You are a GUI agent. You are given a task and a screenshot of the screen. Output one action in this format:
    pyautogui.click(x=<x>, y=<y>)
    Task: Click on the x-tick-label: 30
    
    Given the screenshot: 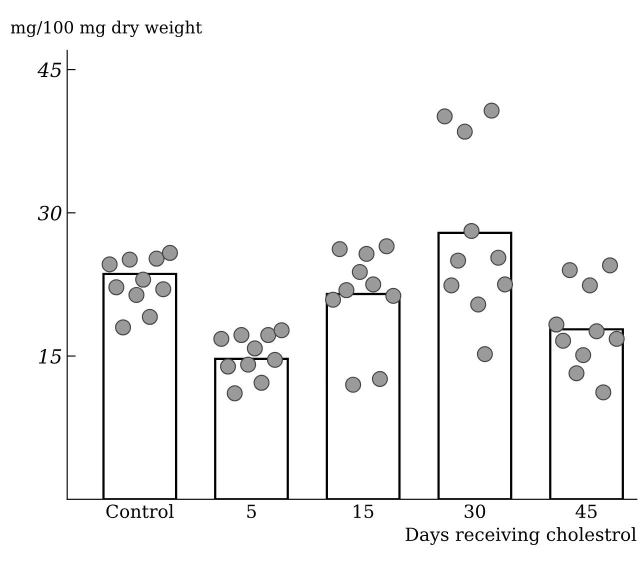 What is the action you would take?
    pyautogui.click(x=475, y=511)
    